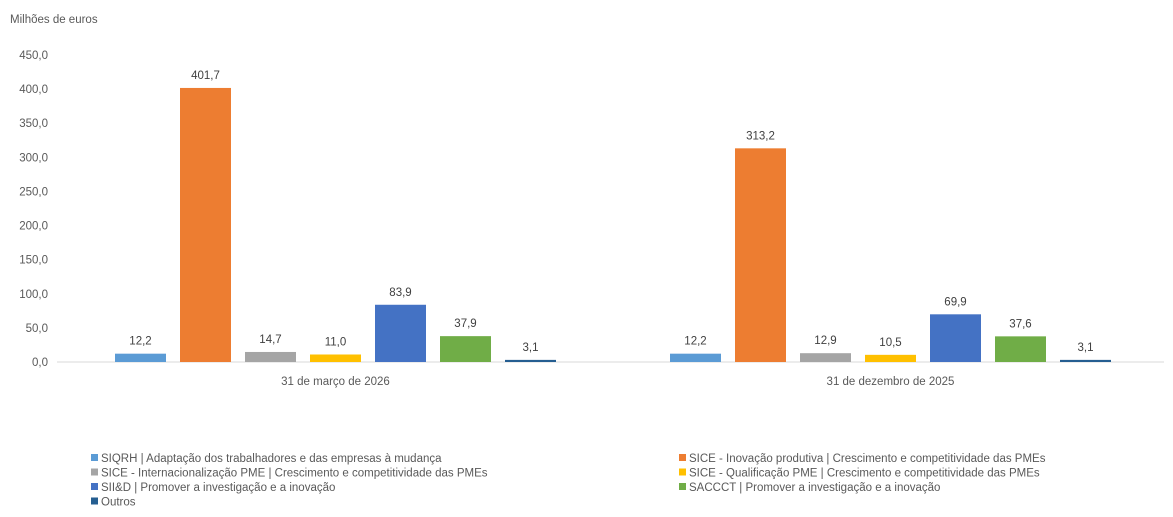 This screenshot has height=517, width=1173. What do you see at coordinates (33, 295) in the screenshot?
I see `y-tick-label: 100,0` at bounding box center [33, 295].